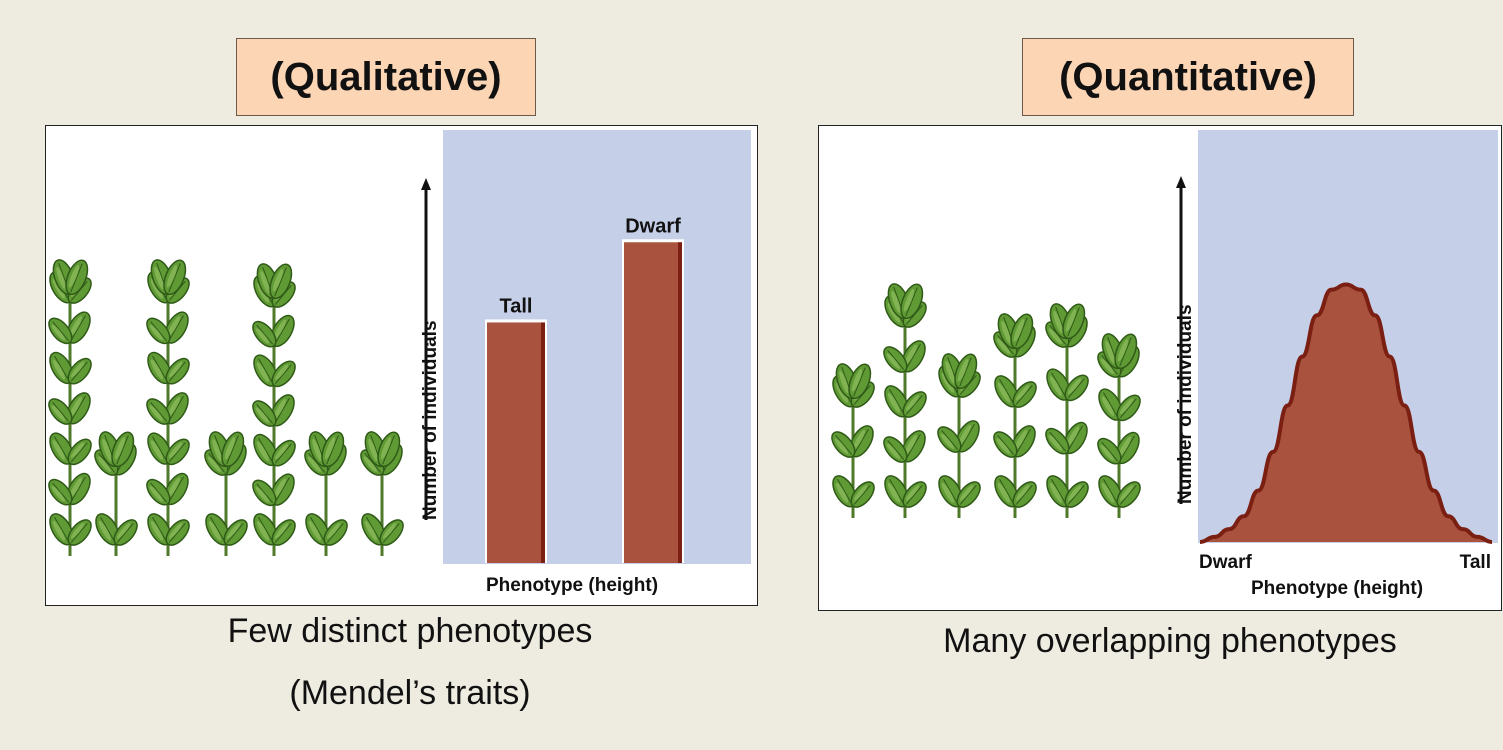 The width and height of the screenshot is (1503, 750). Describe the element at coordinates (986, 400) in the screenshot. I see `plant-illustration-right` at that location.